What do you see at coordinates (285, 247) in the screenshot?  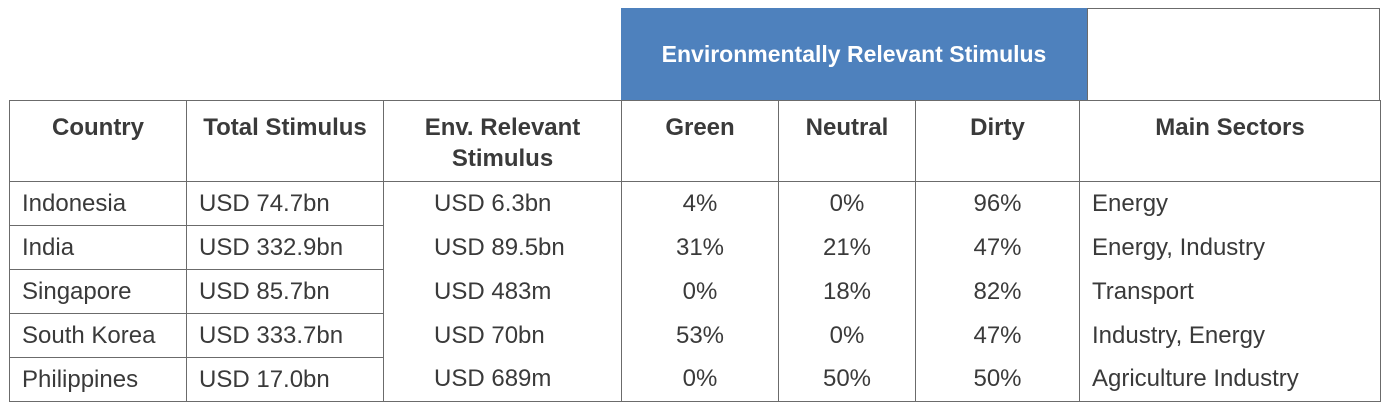 I see `cell-total: USD 332.9bn` at bounding box center [285, 247].